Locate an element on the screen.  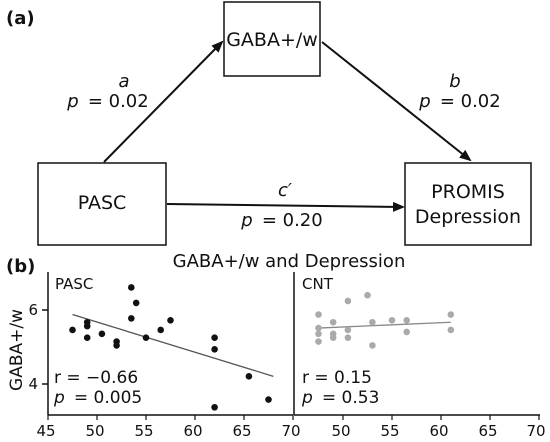
outcome-node: PROMIS Depression is located at coordinates (468, 204).